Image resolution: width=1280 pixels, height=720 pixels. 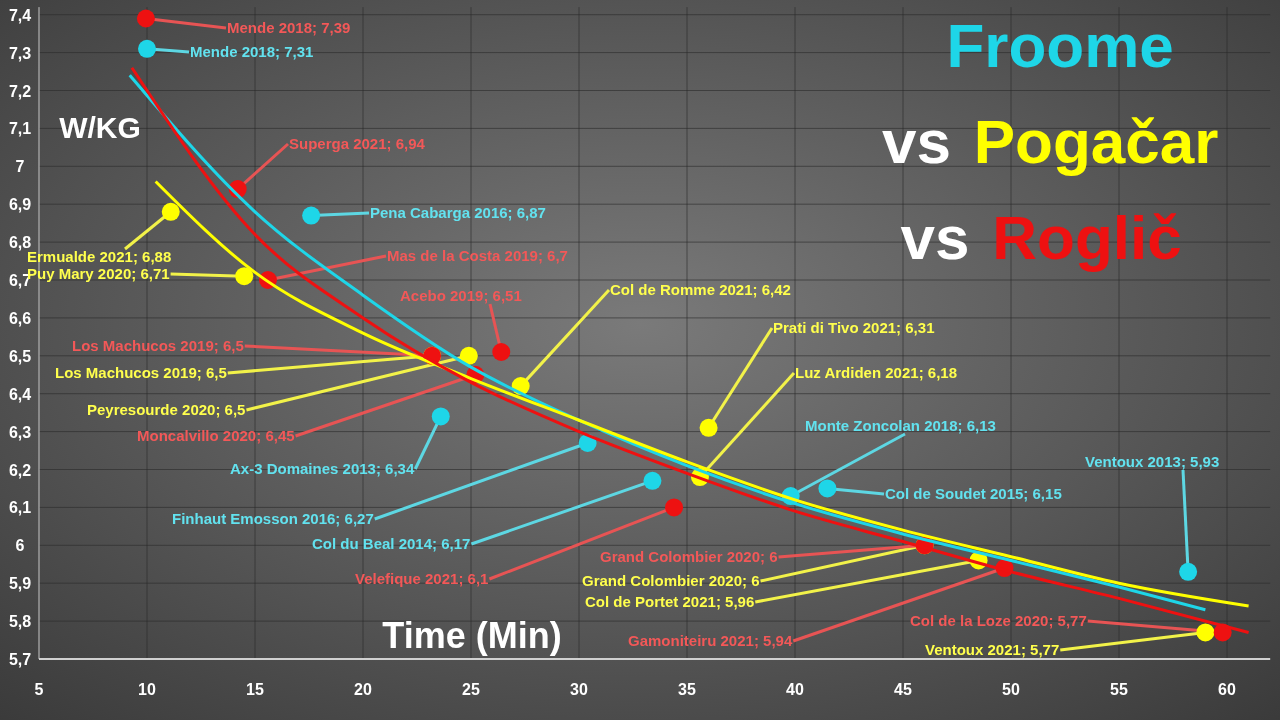 I want to click on annotation: Ax-3 Domaines 2013; 6,34, so click(x=322, y=468).